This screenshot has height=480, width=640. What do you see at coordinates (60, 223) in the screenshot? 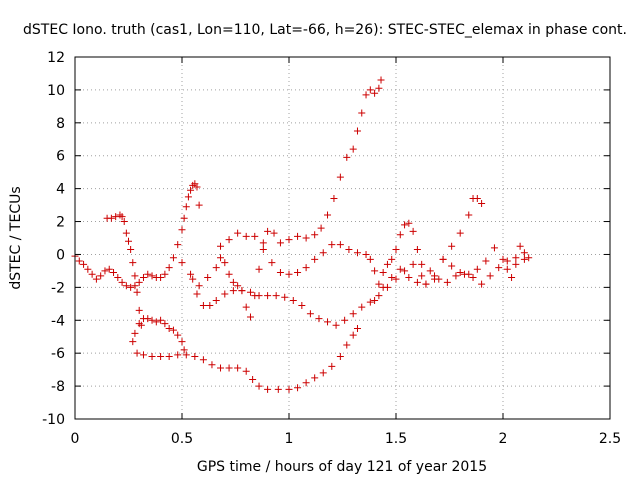
I see `y-tick-label: 2` at bounding box center [60, 223].